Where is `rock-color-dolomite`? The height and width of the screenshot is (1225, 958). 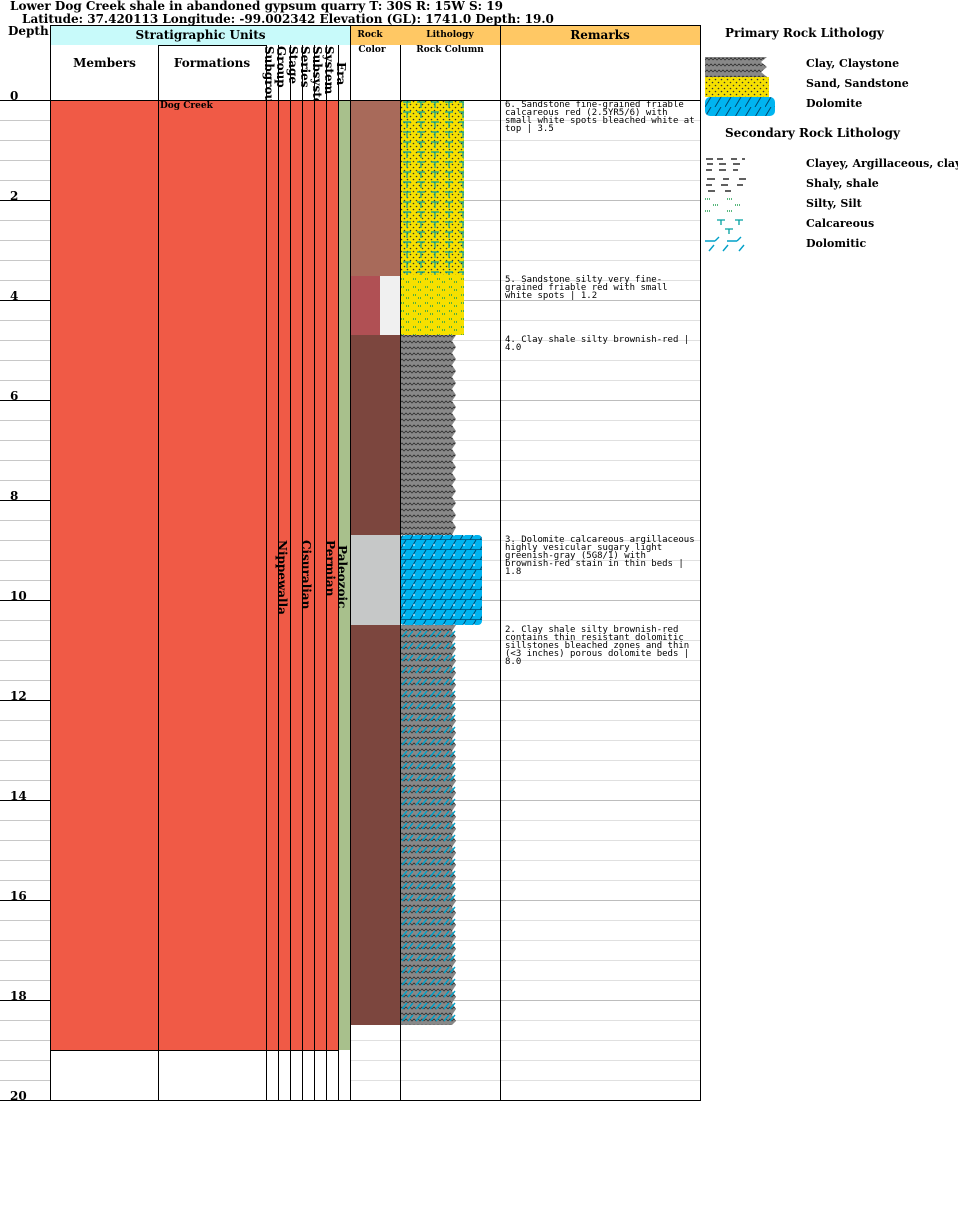
rock-color-dolomite is located at coordinates (375, 580).